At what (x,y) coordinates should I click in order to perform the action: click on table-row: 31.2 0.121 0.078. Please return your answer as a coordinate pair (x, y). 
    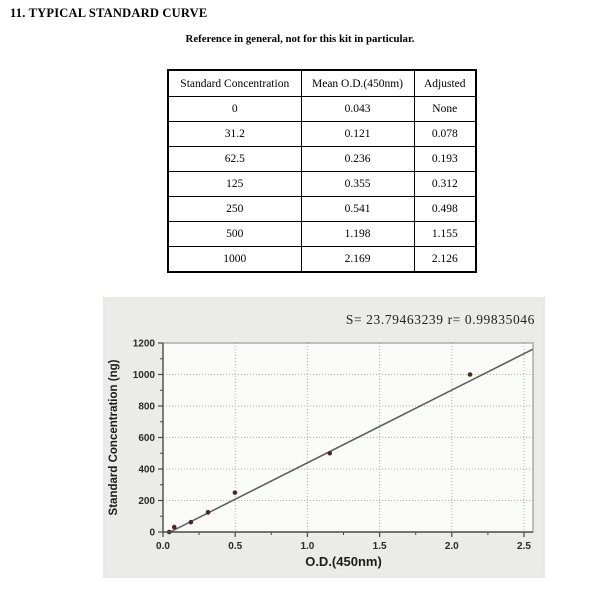
    Looking at the image, I should click on (322, 134).